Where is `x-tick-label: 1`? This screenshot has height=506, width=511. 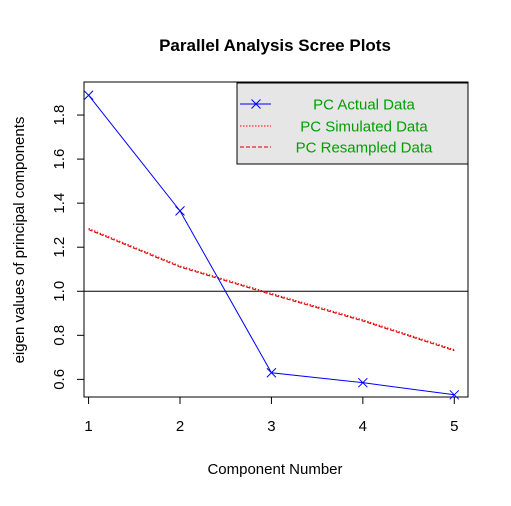 x-tick-label: 1 is located at coordinates (88, 426).